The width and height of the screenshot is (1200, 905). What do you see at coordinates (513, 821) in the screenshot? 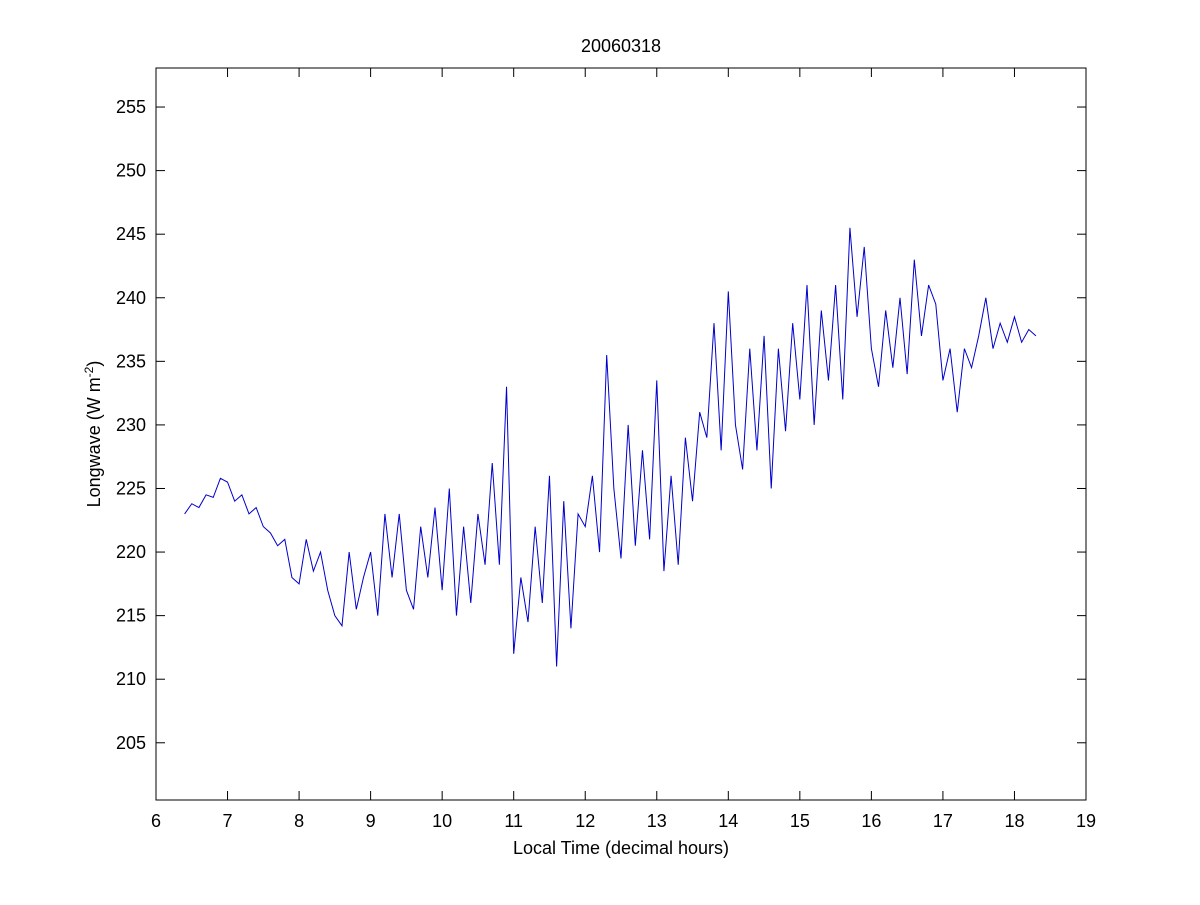
I see `x-tick-label: 11` at bounding box center [513, 821].